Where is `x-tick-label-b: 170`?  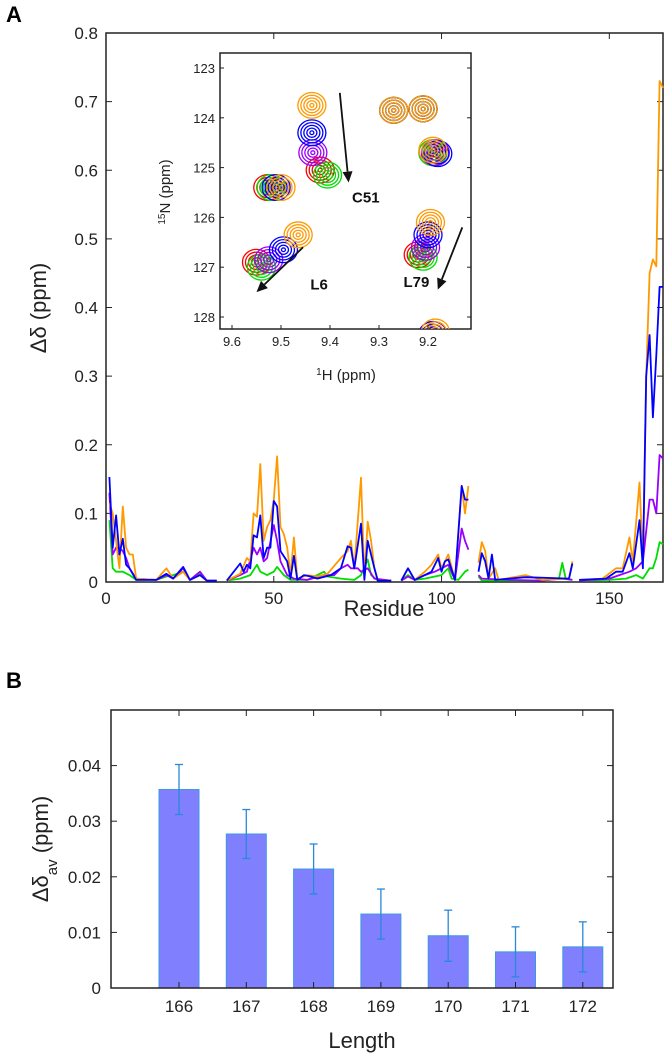
x-tick-label-b: 170 is located at coordinates (448, 1006).